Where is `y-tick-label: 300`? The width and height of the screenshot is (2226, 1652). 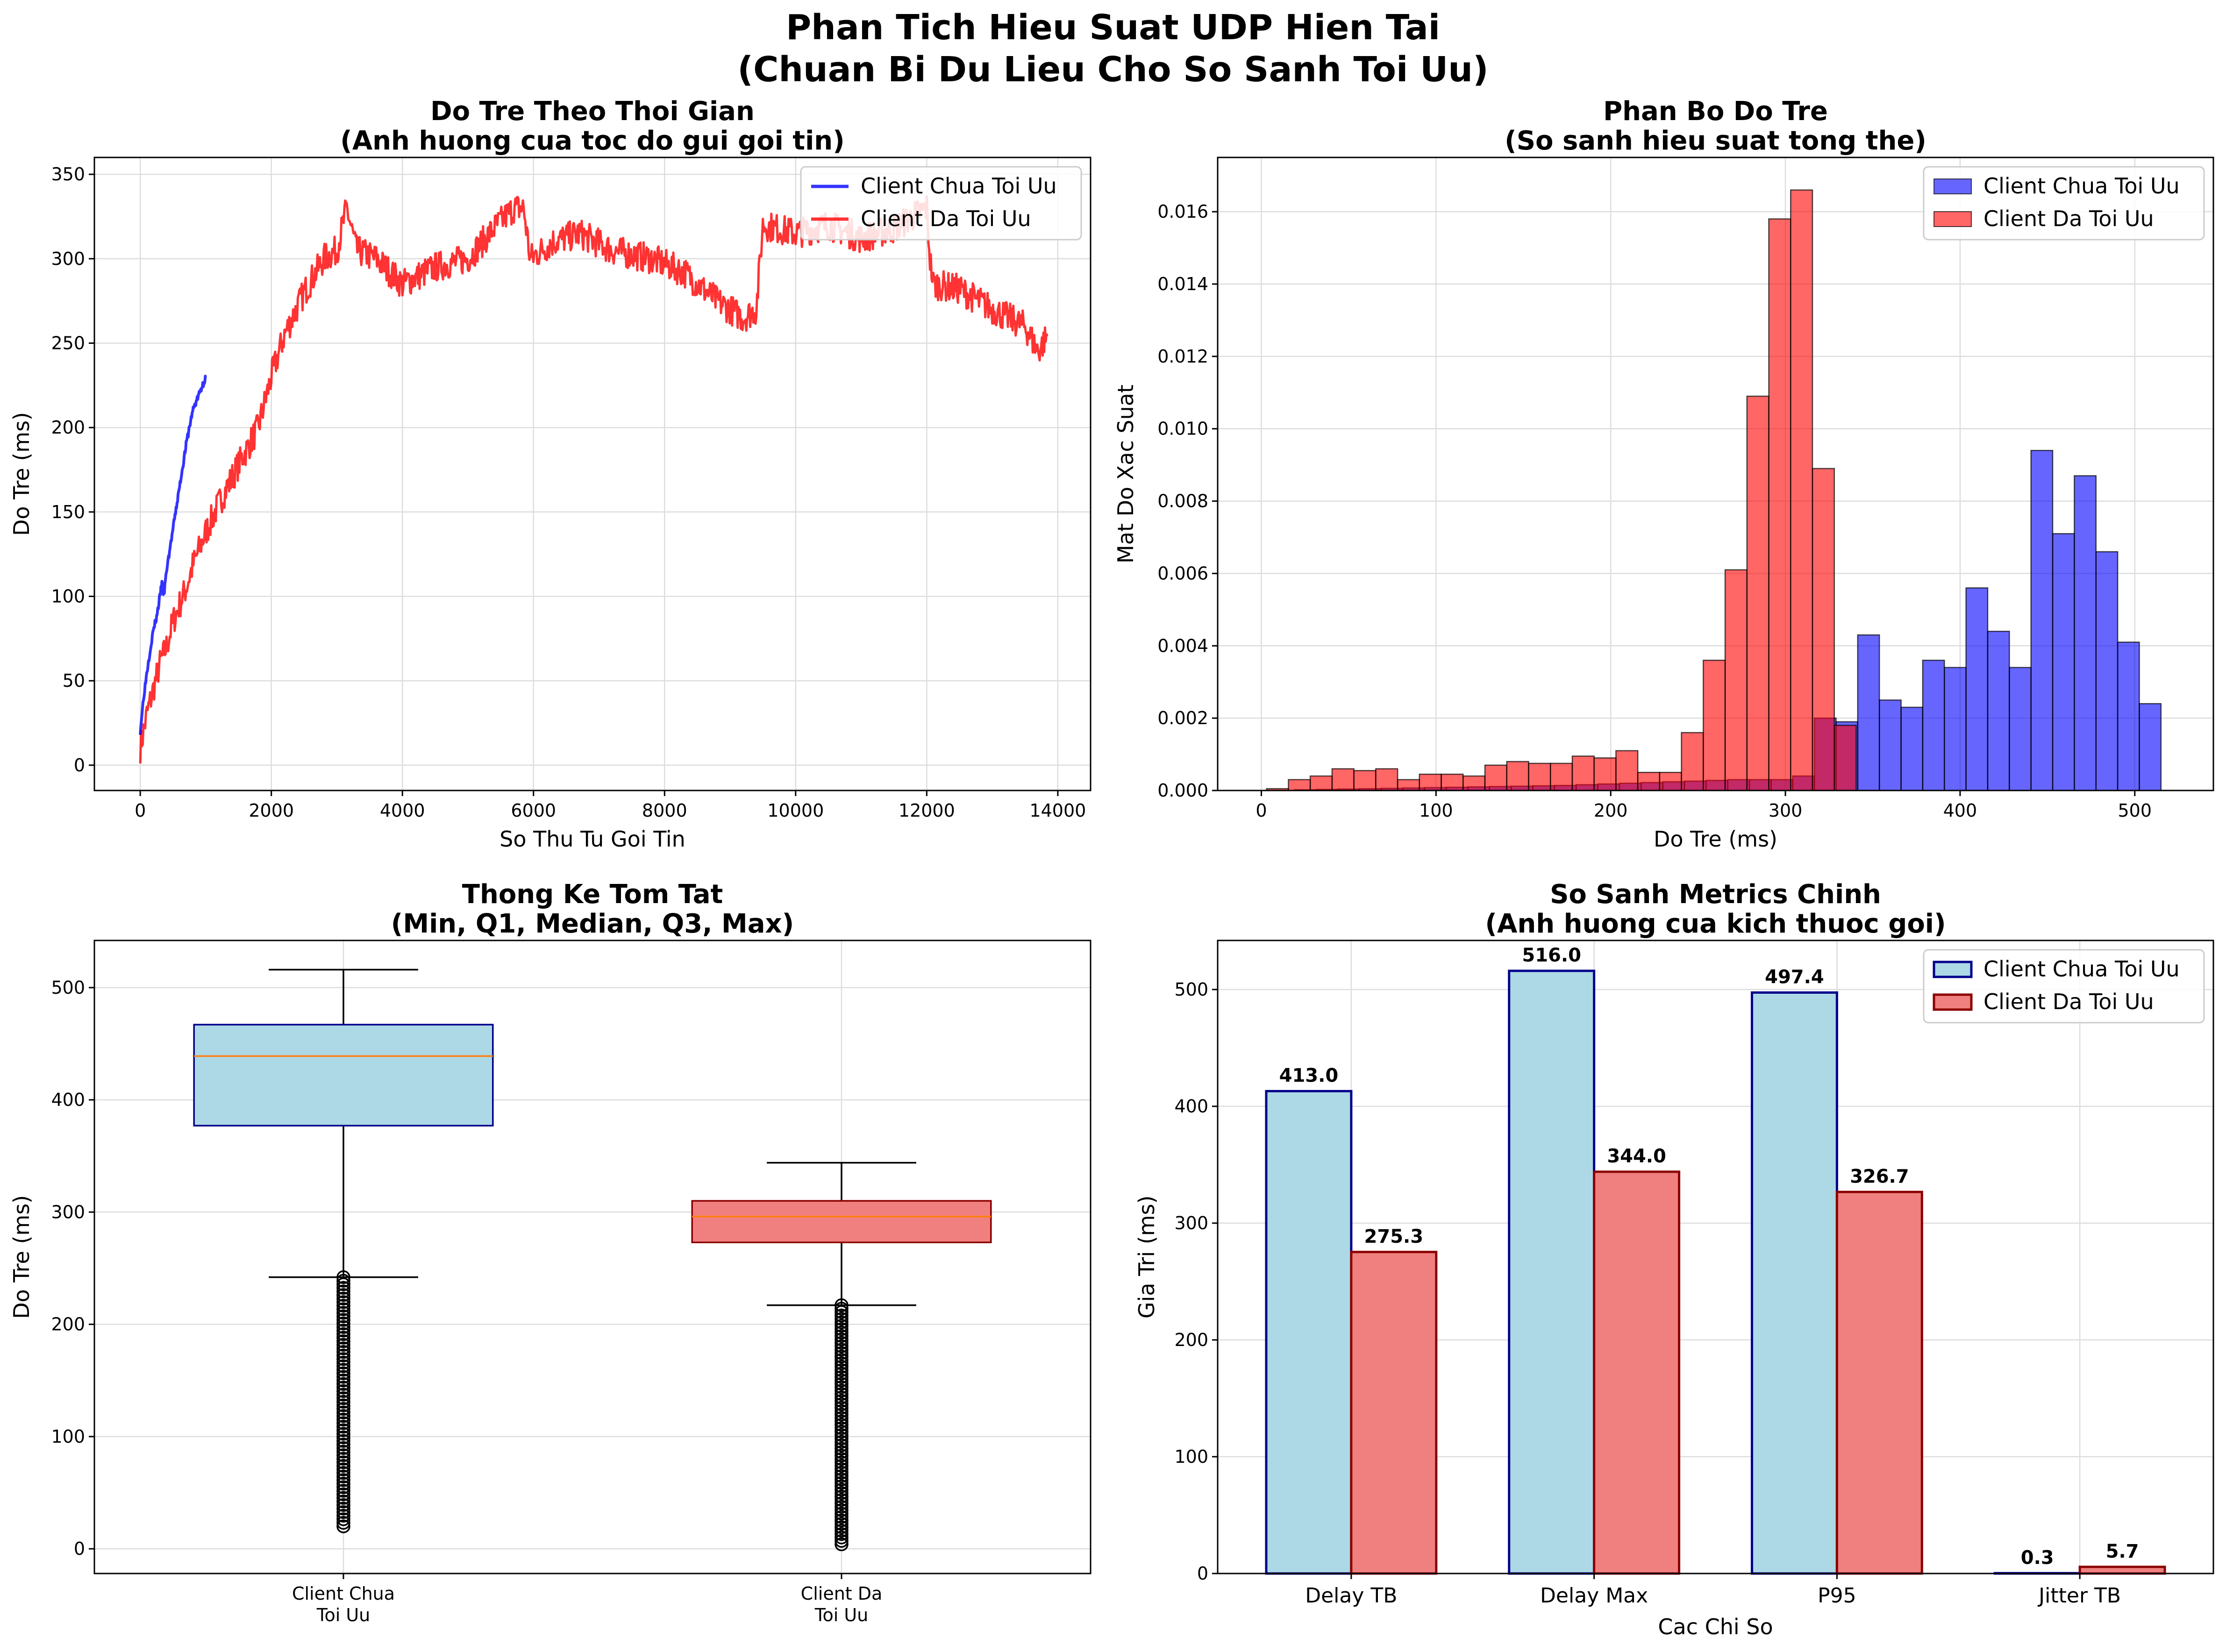 y-tick-label: 300 is located at coordinates (68, 259).